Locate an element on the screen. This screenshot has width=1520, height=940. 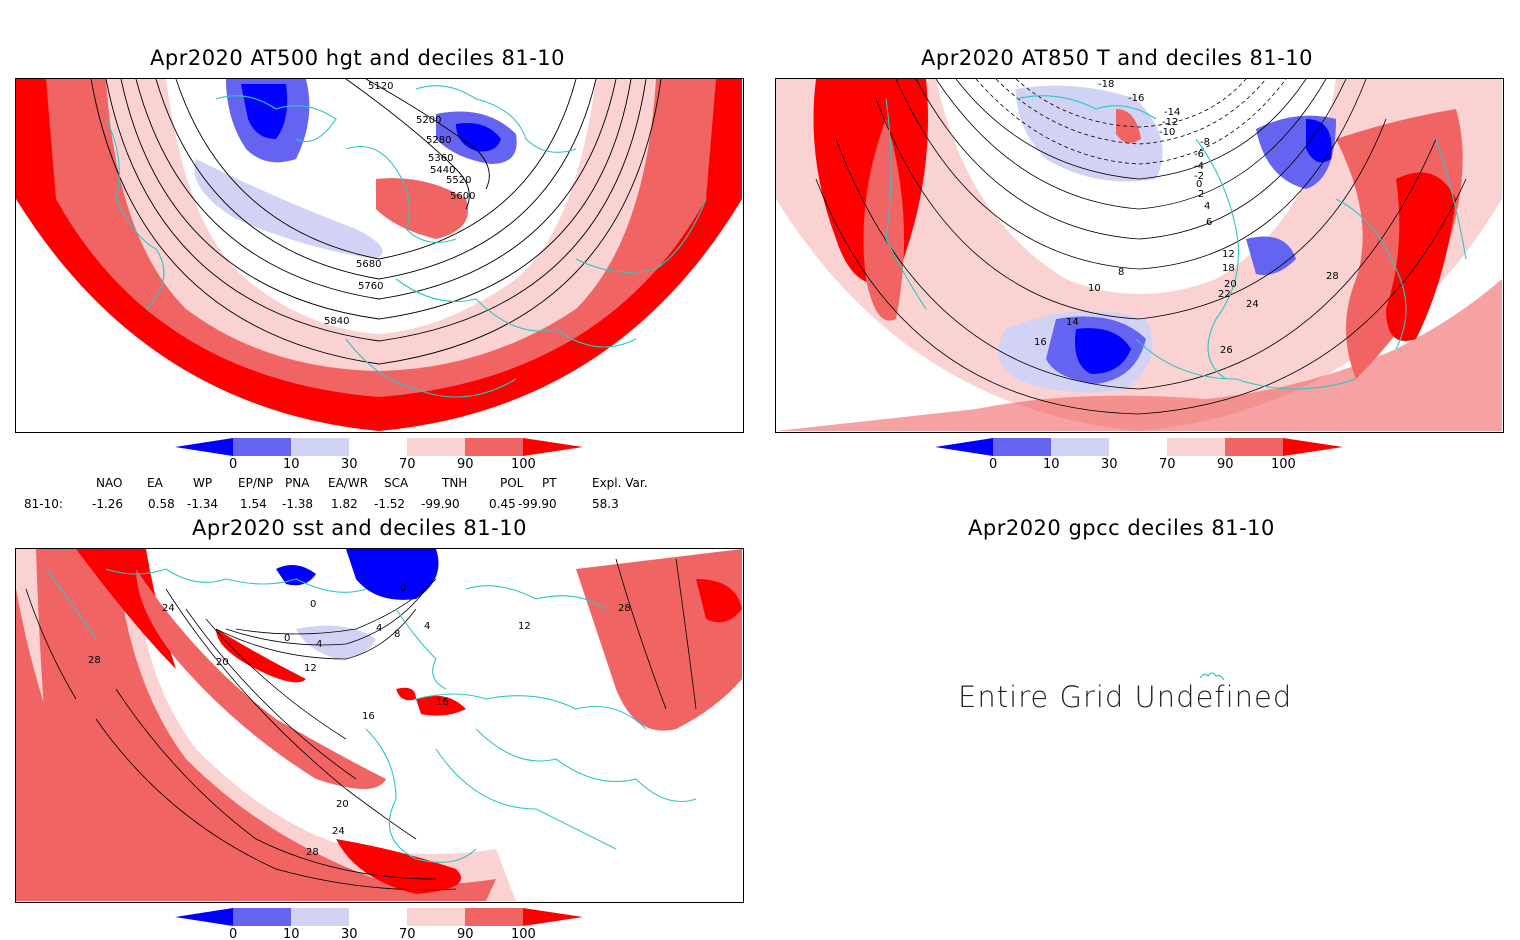
index-row-label: 81-10: is located at coordinates (43, 504).